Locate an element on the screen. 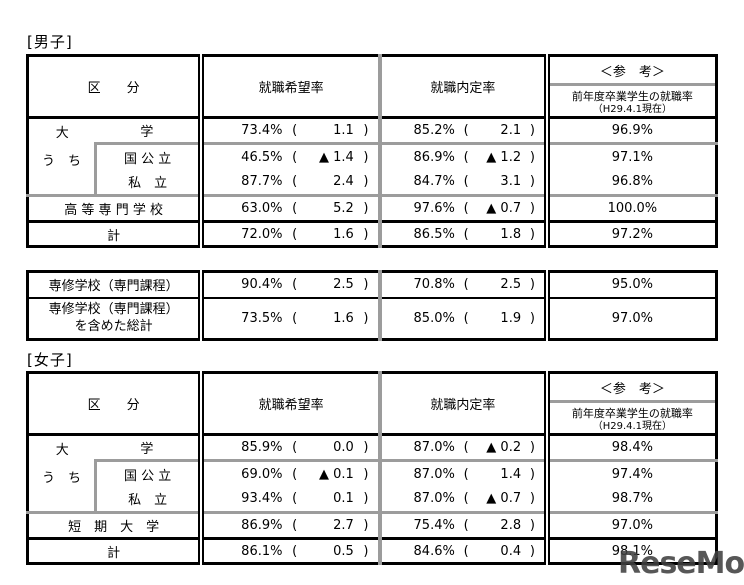  wish-rate-cell: 73.4% (1.1) is located at coordinates (292, 131).